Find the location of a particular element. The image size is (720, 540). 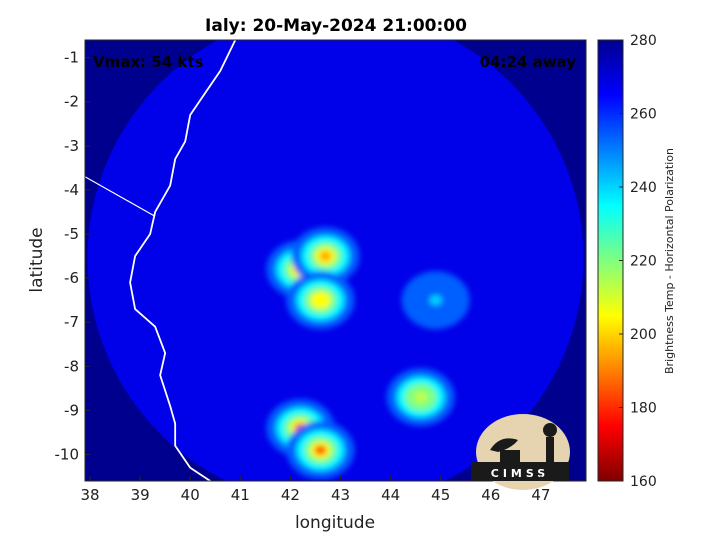

y-tick-label: -9 is located at coordinates (71, 410).